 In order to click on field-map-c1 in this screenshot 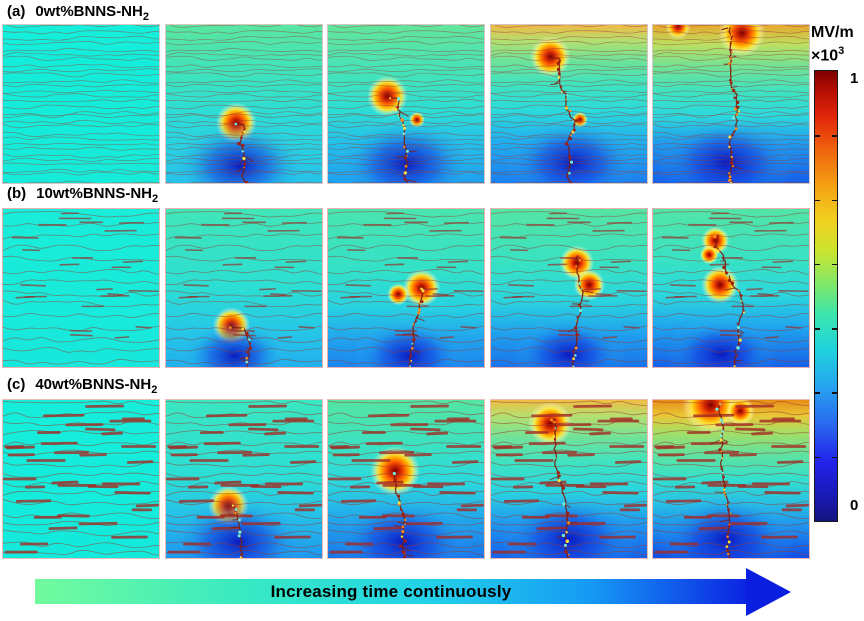, I will do `click(81, 479)`.